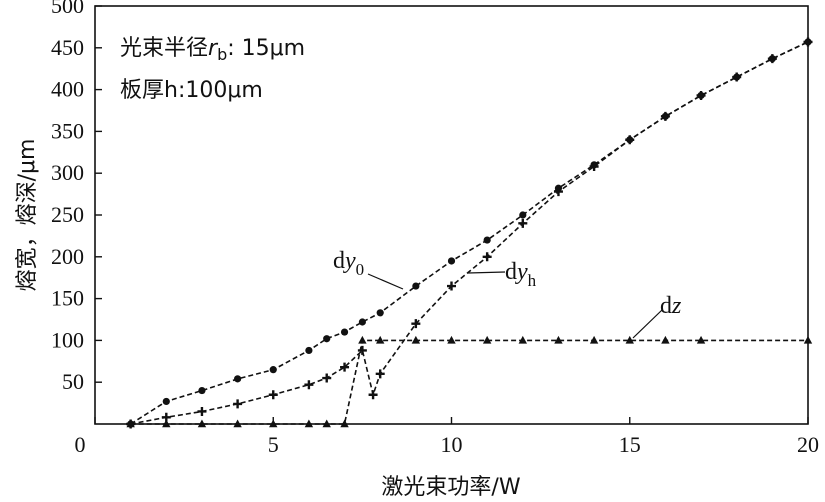 The height and width of the screenshot is (502, 825). What do you see at coordinates (348, 263) in the screenshot?
I see `series-label-dy0: dy0` at bounding box center [348, 263].